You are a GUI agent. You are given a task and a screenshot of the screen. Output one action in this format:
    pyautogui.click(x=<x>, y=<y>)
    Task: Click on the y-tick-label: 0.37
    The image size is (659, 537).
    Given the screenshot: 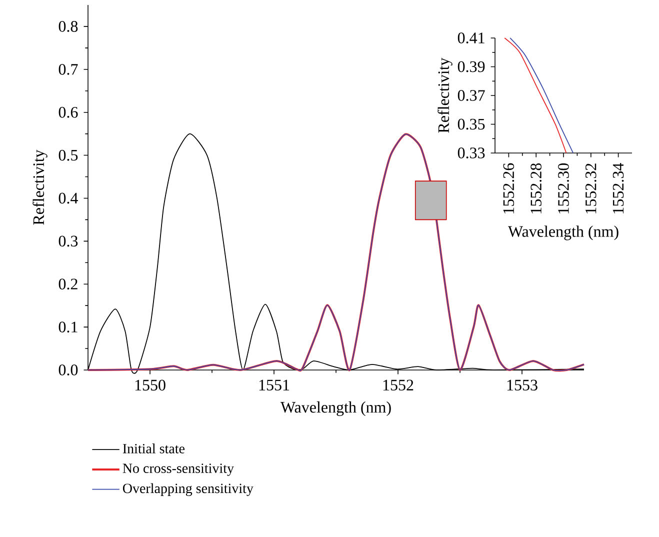 What is the action you would take?
    pyautogui.click(x=471, y=95)
    